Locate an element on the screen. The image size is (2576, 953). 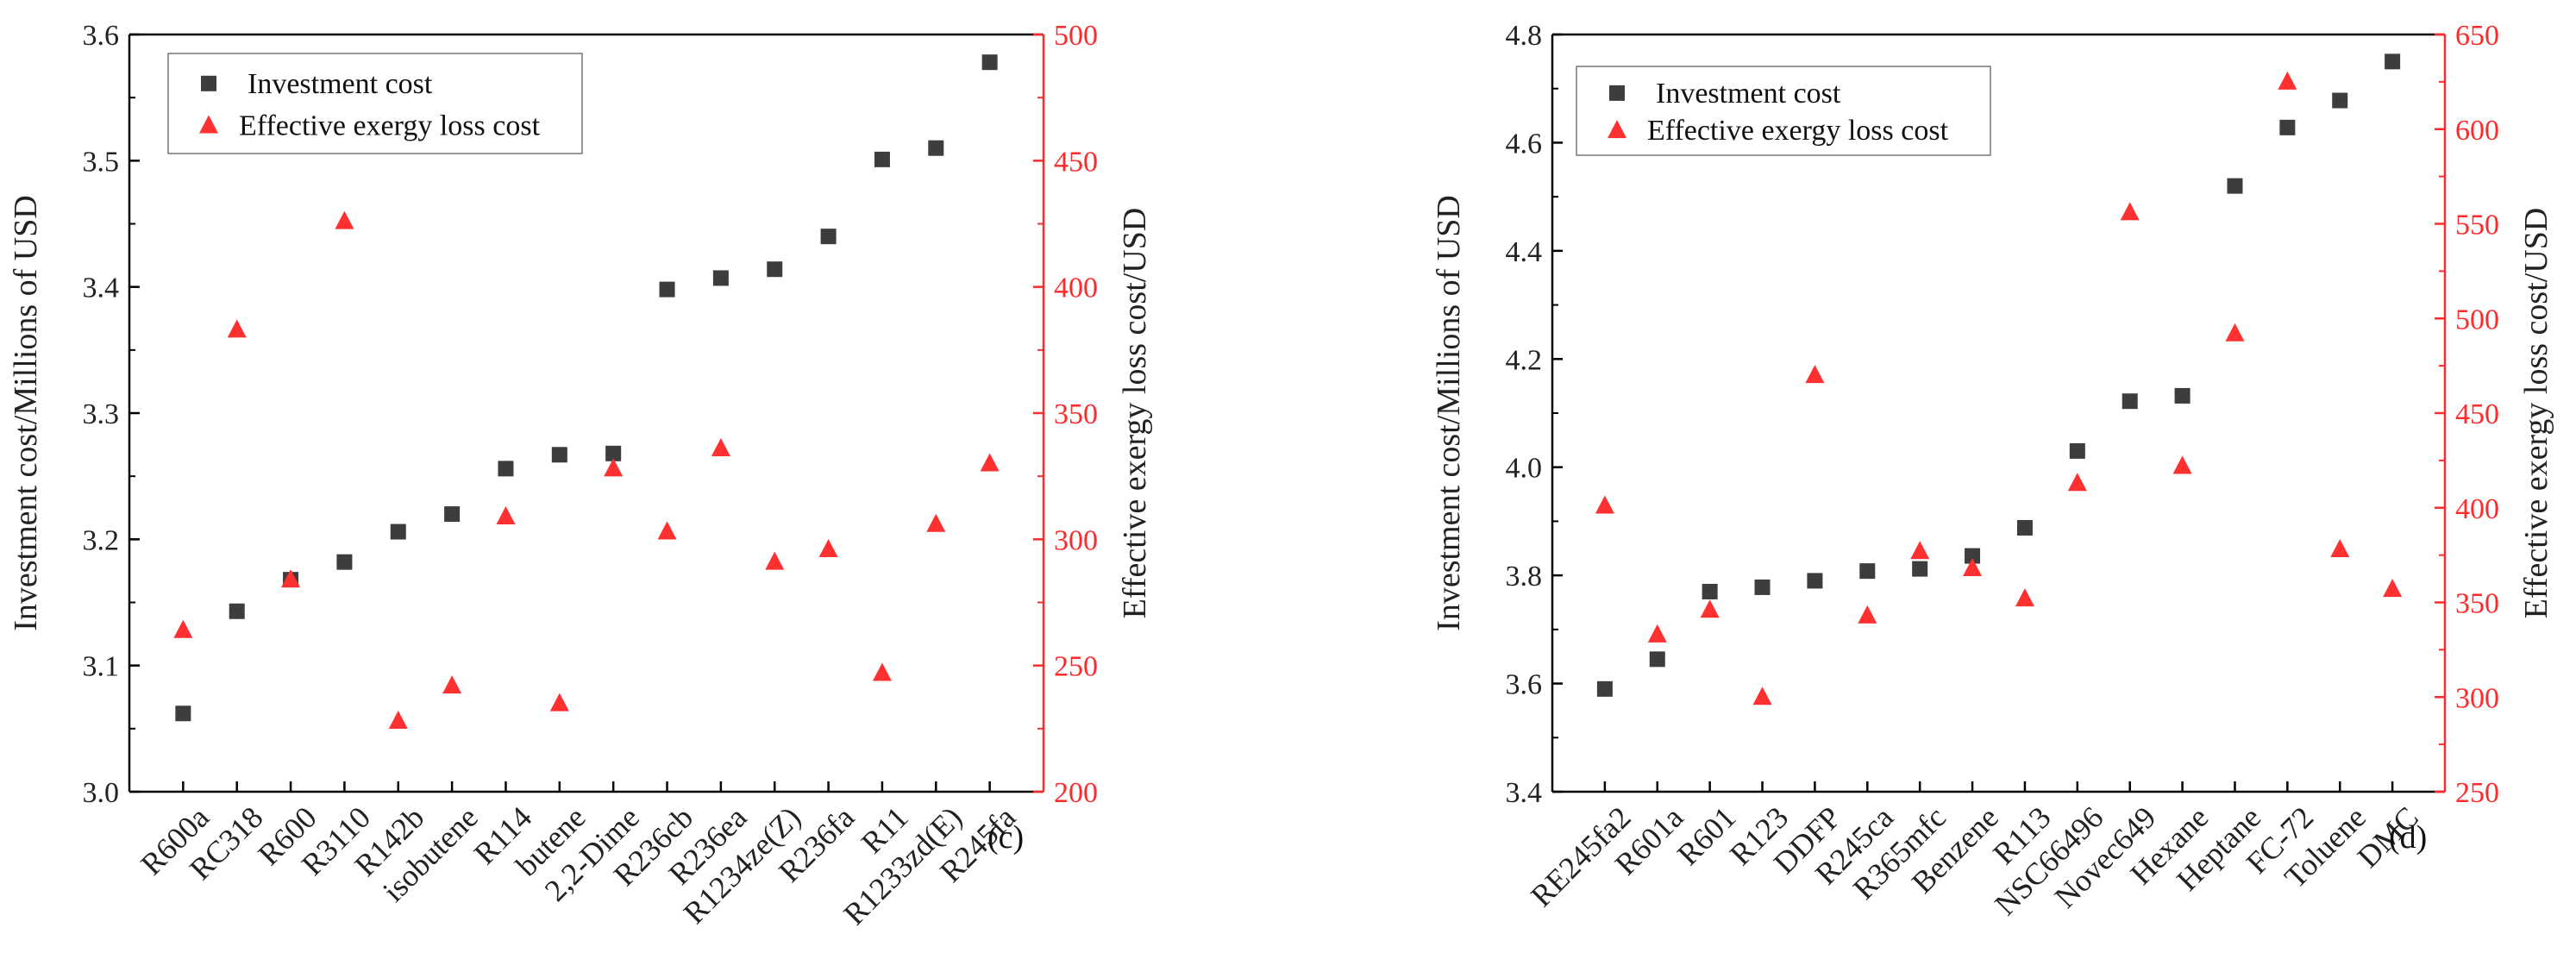
left-y-tick-label: 4.6 is located at coordinates (1524, 144).